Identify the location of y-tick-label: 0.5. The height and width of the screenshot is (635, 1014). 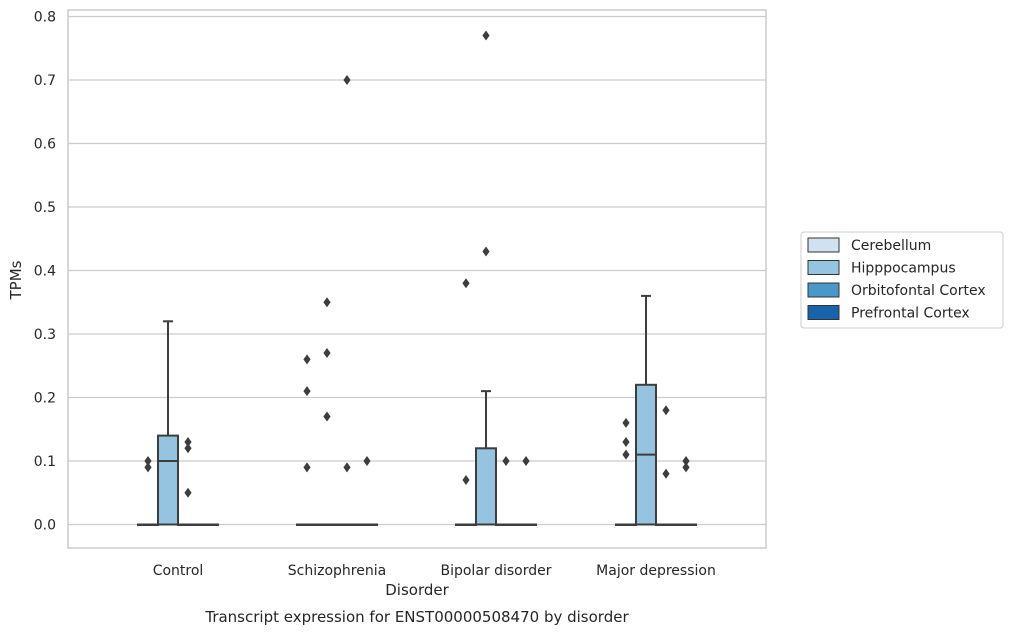
(45, 208).